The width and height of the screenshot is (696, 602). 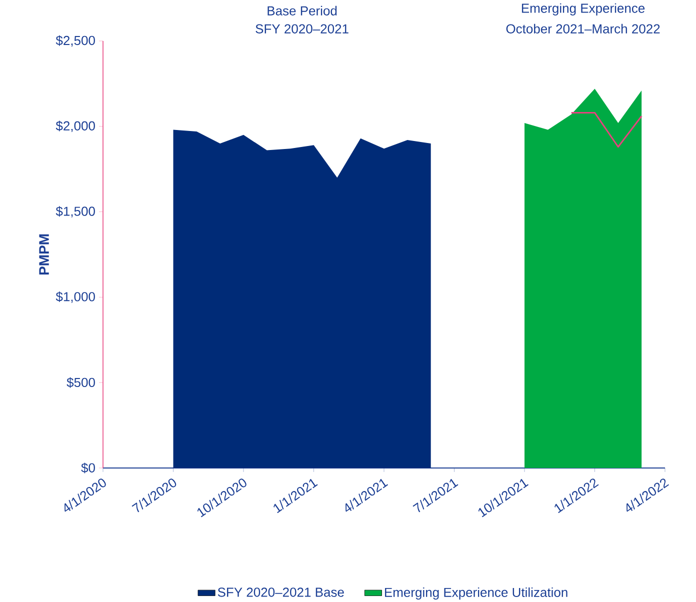 What do you see at coordinates (302, 11) in the screenshot?
I see `text: Base Period` at bounding box center [302, 11].